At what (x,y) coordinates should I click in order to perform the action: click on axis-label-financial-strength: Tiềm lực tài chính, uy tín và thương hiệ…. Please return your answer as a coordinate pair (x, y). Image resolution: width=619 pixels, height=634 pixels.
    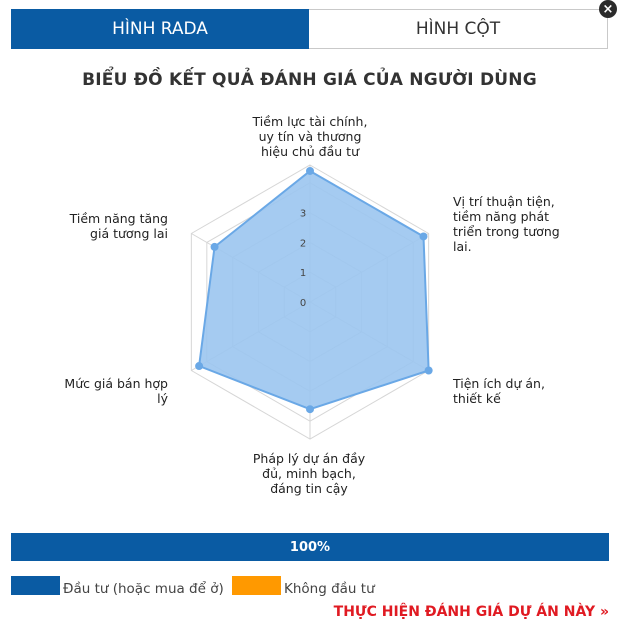
    Looking at the image, I should click on (310, 136).